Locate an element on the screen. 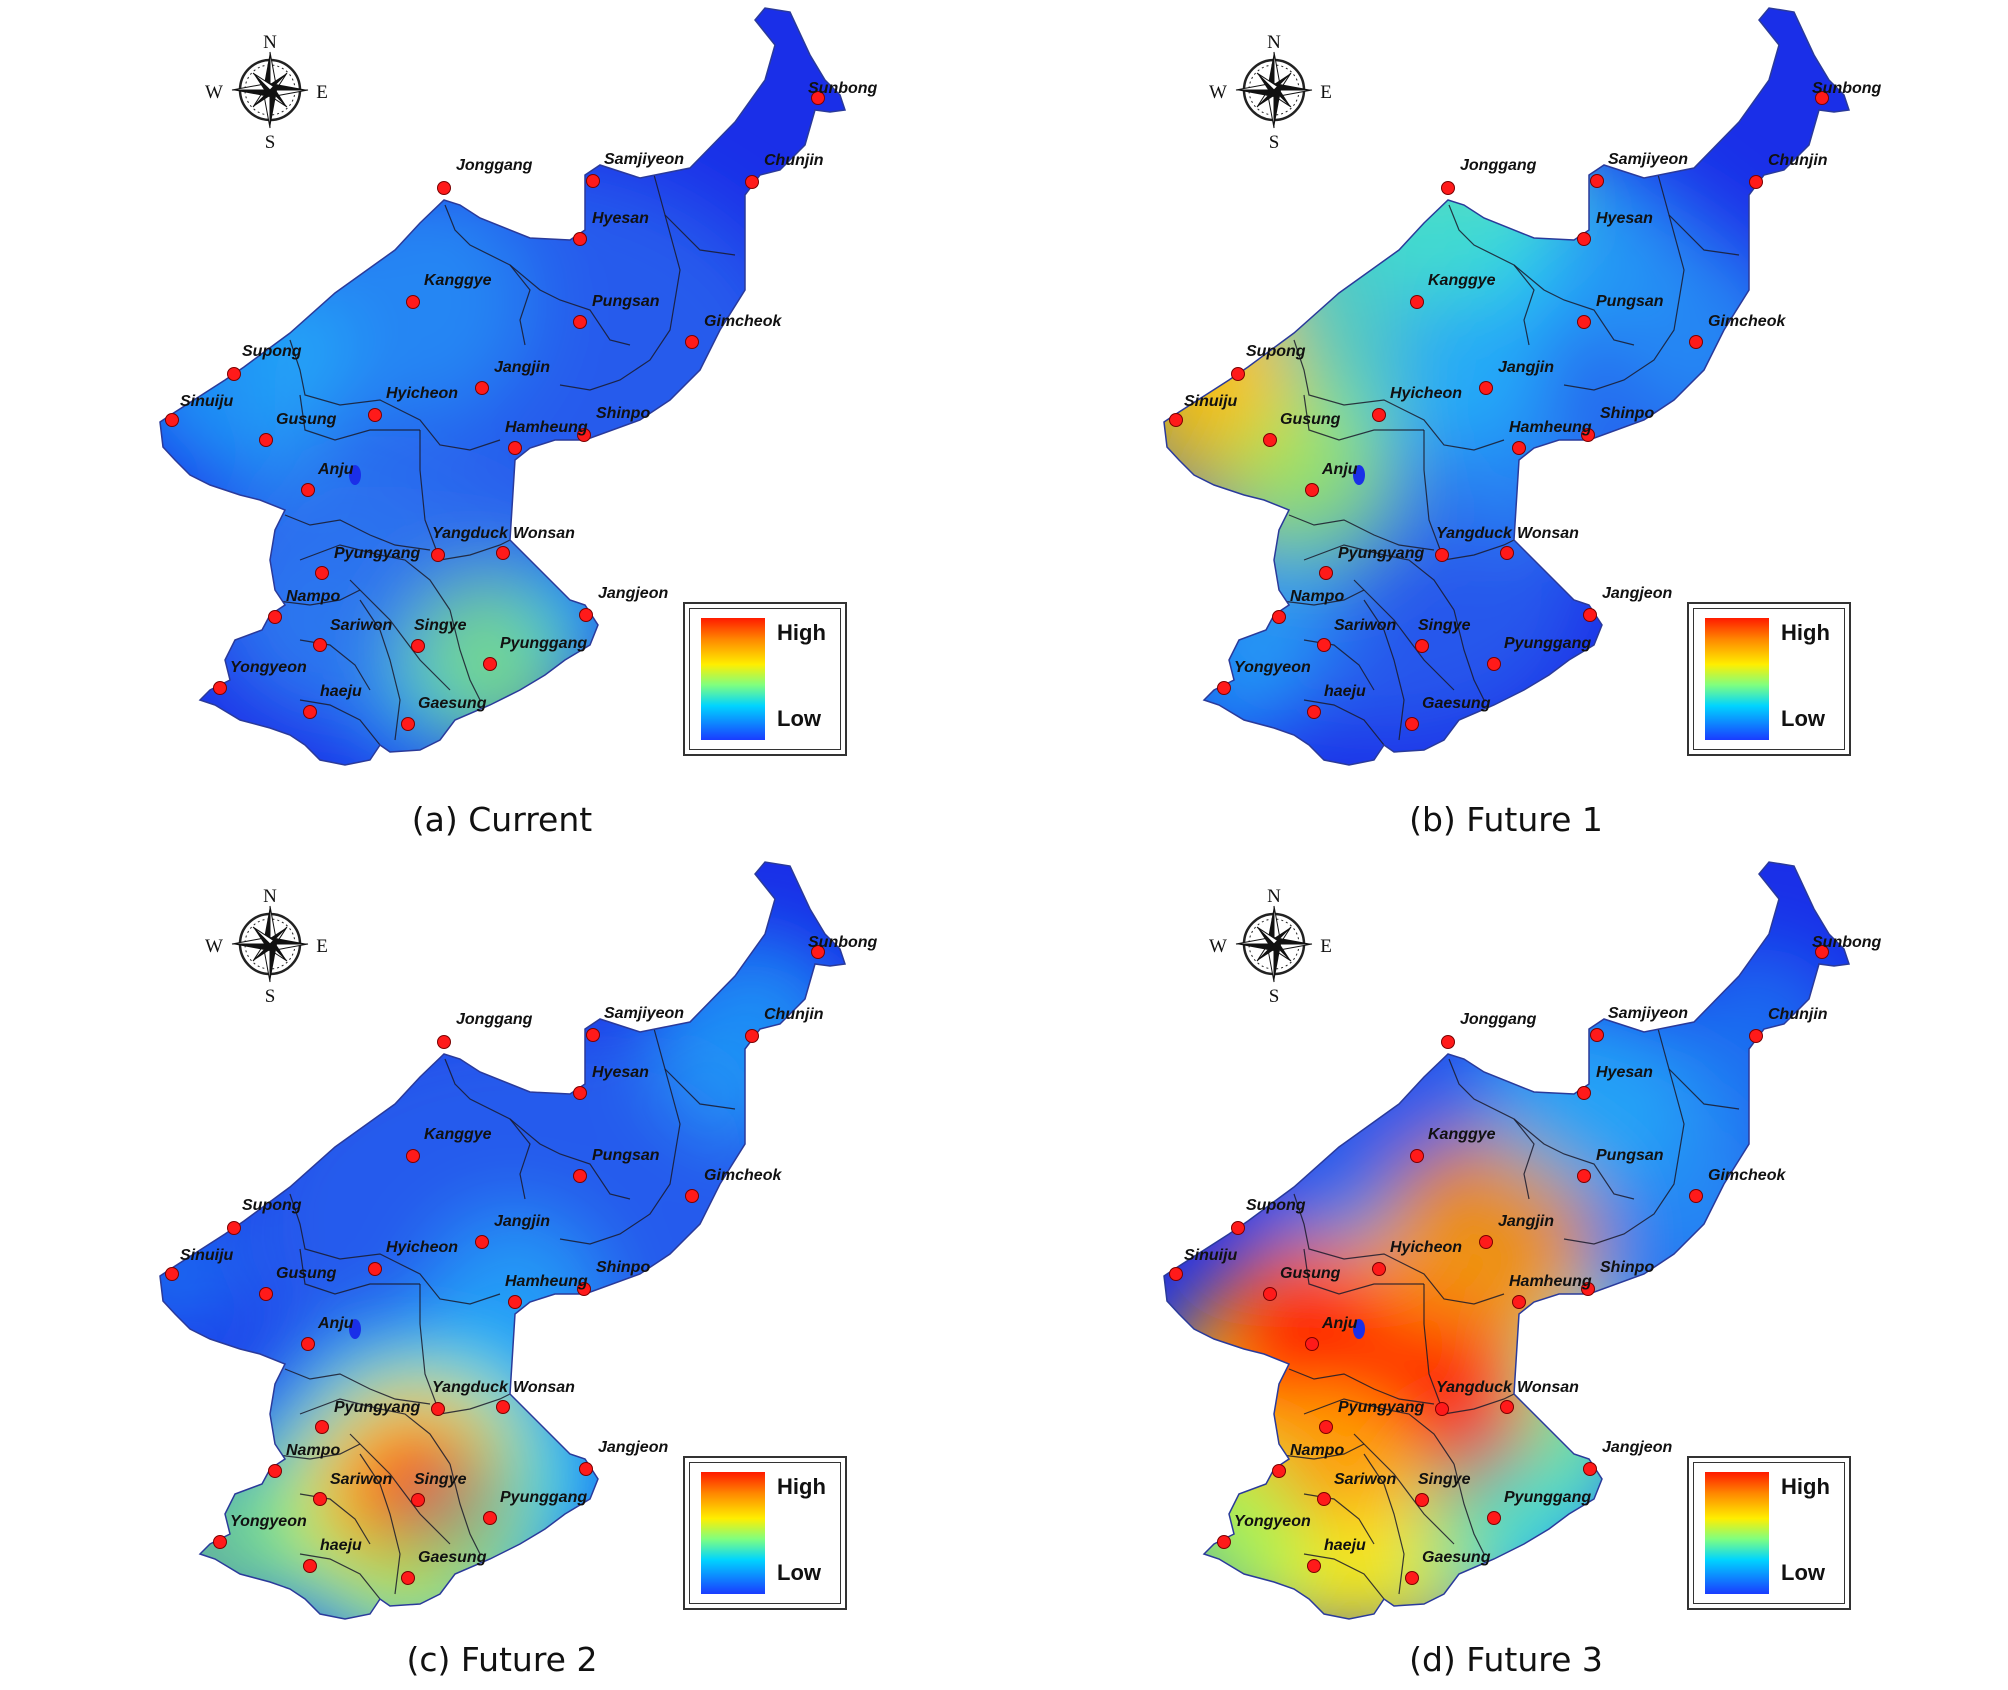 Image resolution: width=2008 pixels, height=1690 pixels. city-label: Supong is located at coordinates (1276, 1205).